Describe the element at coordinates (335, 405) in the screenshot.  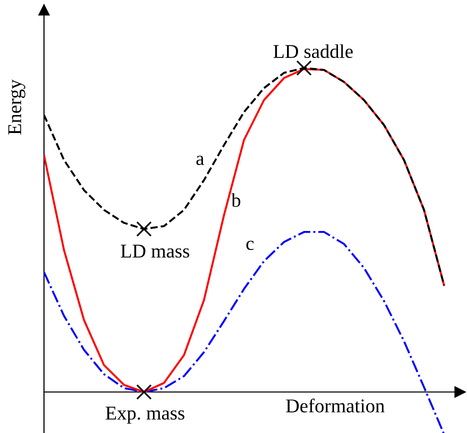
I see `x-axis-title: Deformation` at that location.